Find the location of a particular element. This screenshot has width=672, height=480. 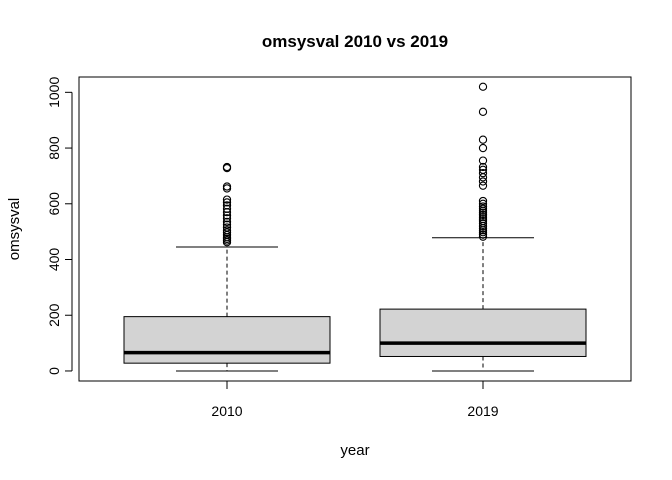

y-tick-label: 600 is located at coordinates (54, 204).